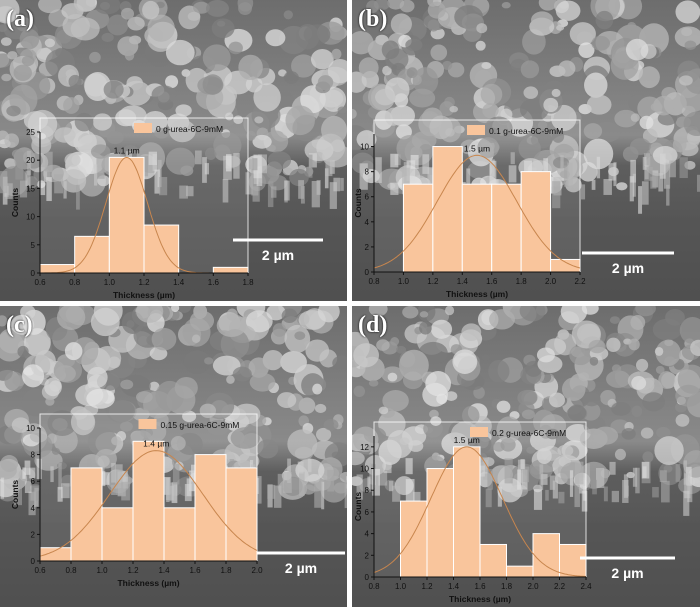 The image size is (700, 607). Describe the element at coordinates (560, 586) in the screenshot. I see `x-tick-label: 2.2` at that location.